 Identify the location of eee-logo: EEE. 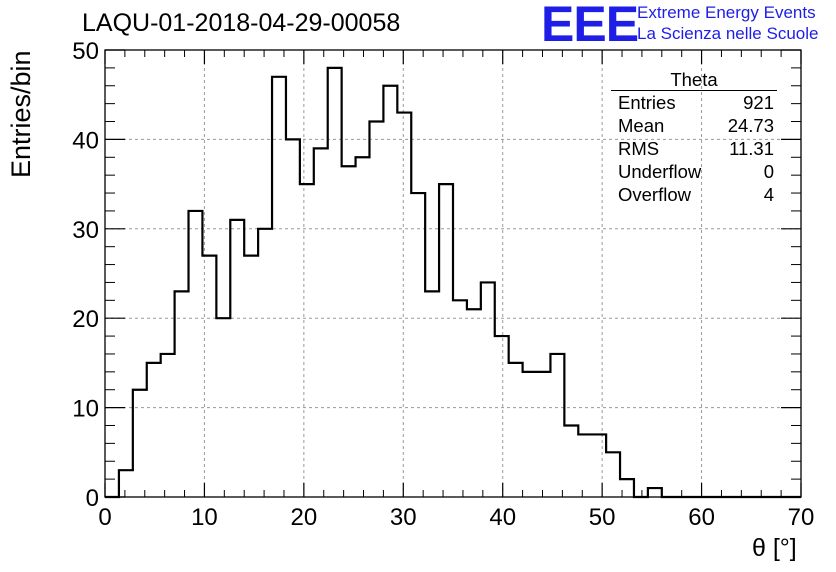
(590, 26).